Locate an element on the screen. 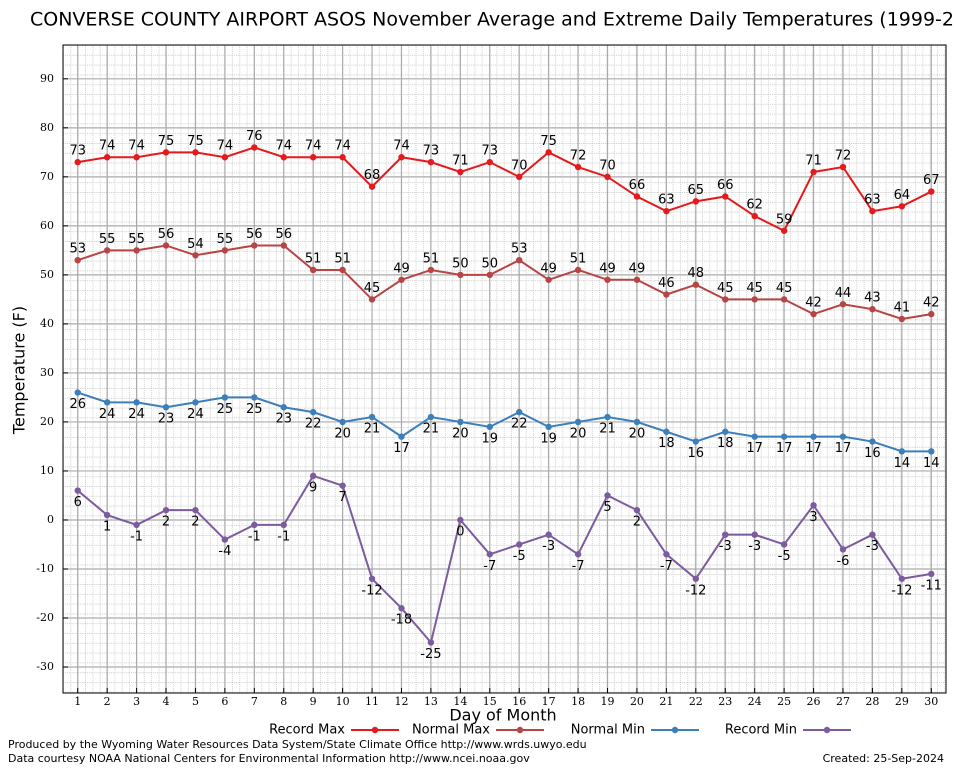 This screenshot has width=954, height=768. data-label: 72 is located at coordinates (578, 156).